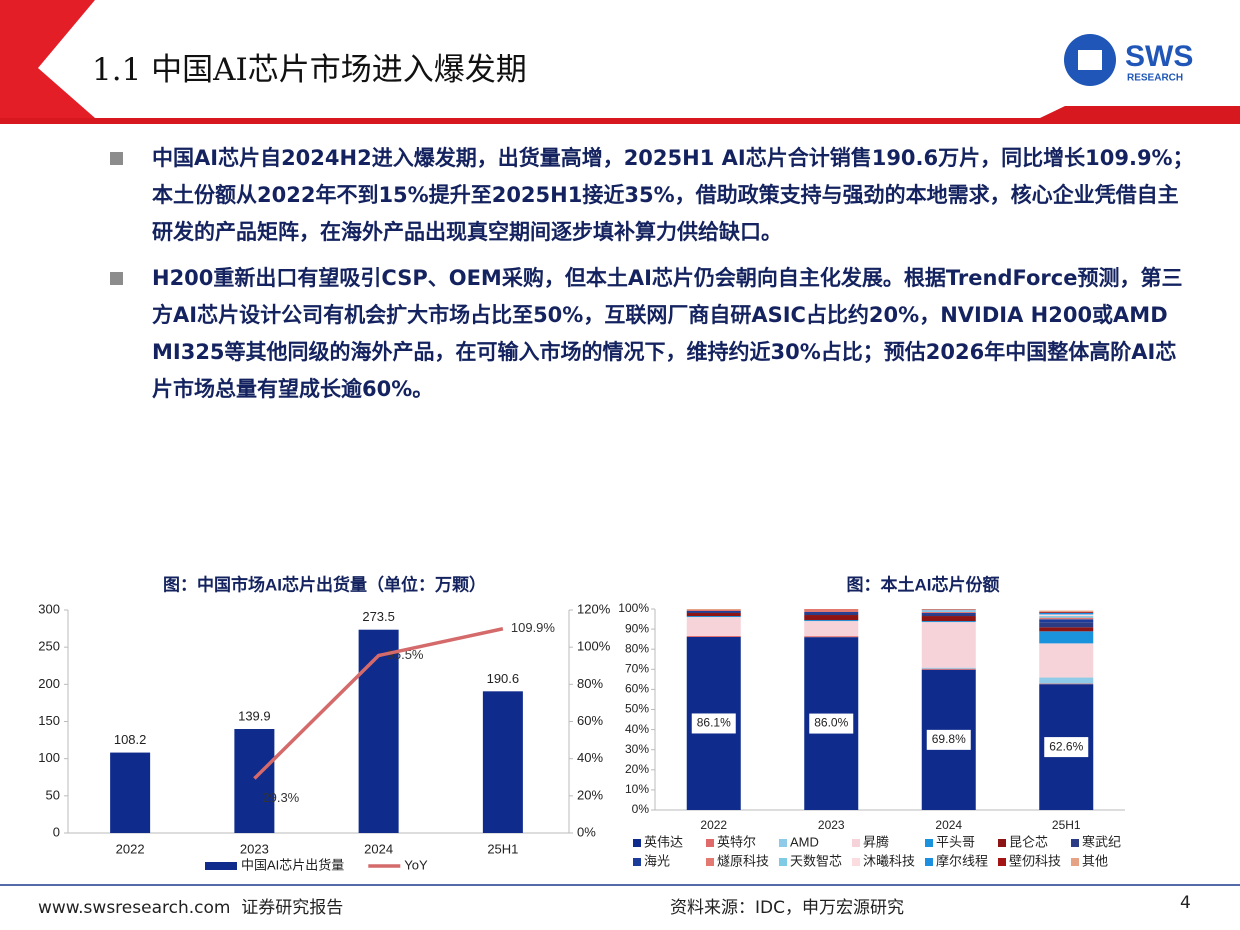 This screenshot has height=930, width=1240. Describe the element at coordinates (876, 841) in the screenshot. I see `legend-label: 昇腾` at that location.